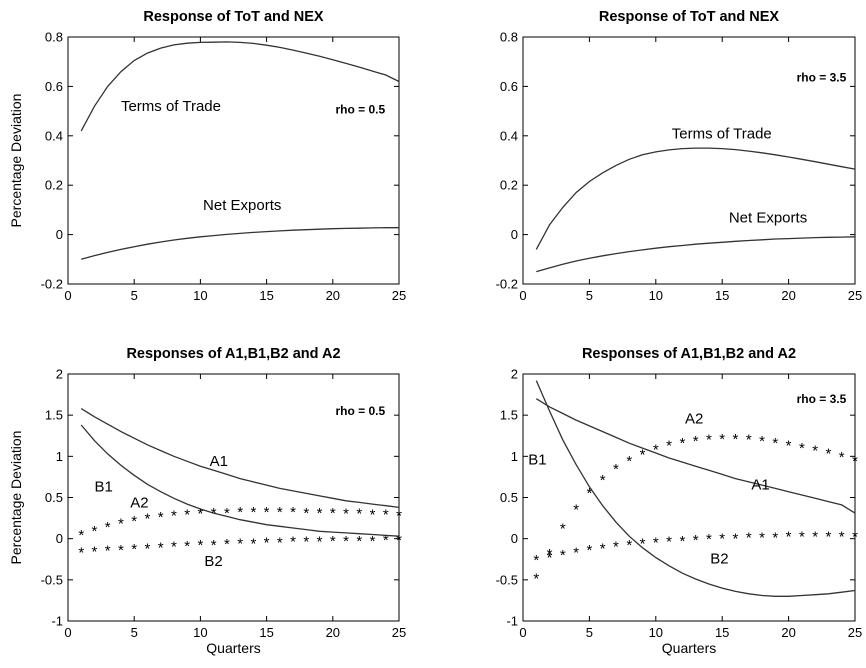 This screenshot has height=668, width=866. I want to click on y-tick-label: 0, so click(59, 234).